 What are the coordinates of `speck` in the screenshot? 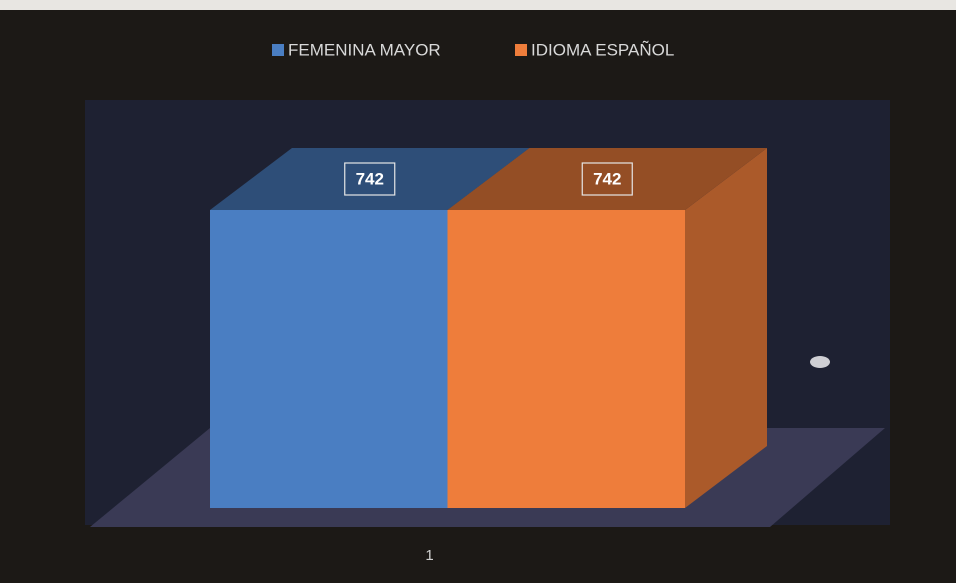 It's located at (820, 362).